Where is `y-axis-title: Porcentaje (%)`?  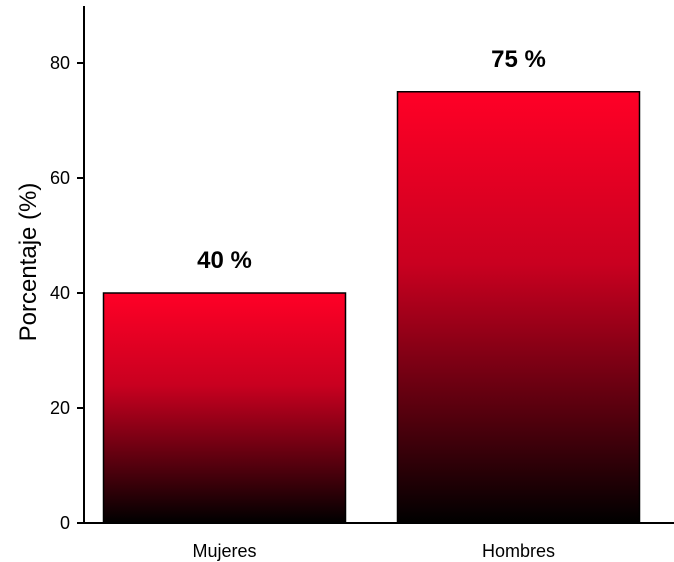 y-axis-title: Porcentaje (%) is located at coordinates (28, 262).